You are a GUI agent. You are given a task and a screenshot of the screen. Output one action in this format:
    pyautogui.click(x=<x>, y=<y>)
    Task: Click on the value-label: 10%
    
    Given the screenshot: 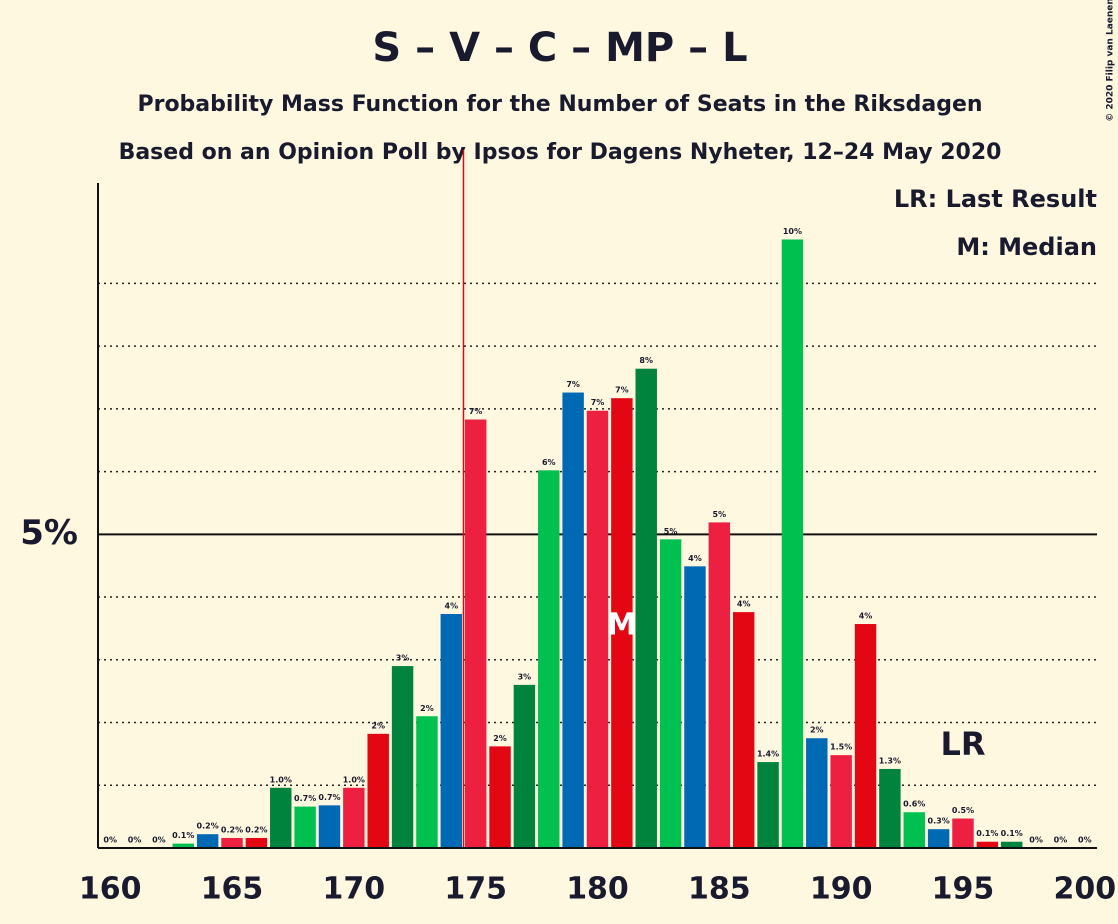 What is the action you would take?
    pyautogui.click(x=792, y=231)
    